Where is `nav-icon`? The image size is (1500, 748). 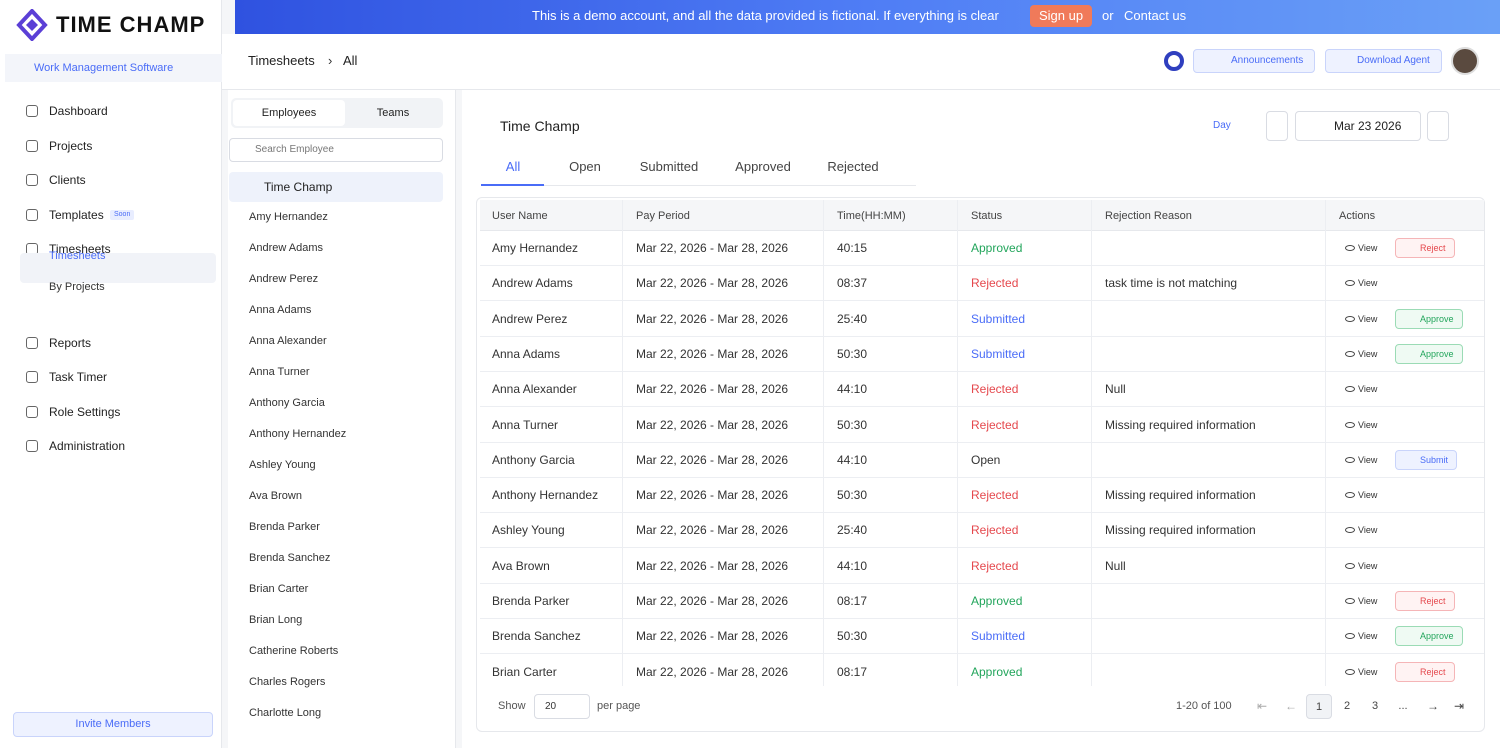 nav-icon is located at coordinates (32, 180).